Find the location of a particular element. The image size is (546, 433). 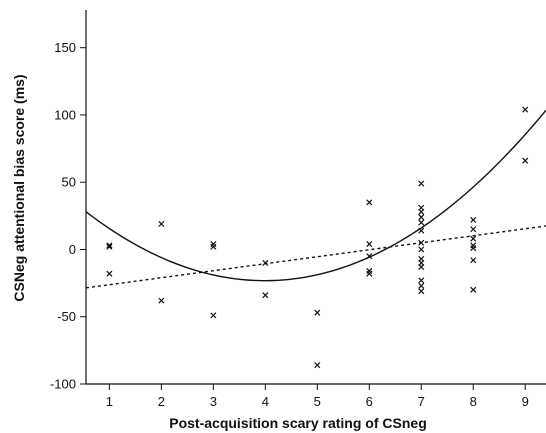

x-tick-label: 3 is located at coordinates (213, 401).